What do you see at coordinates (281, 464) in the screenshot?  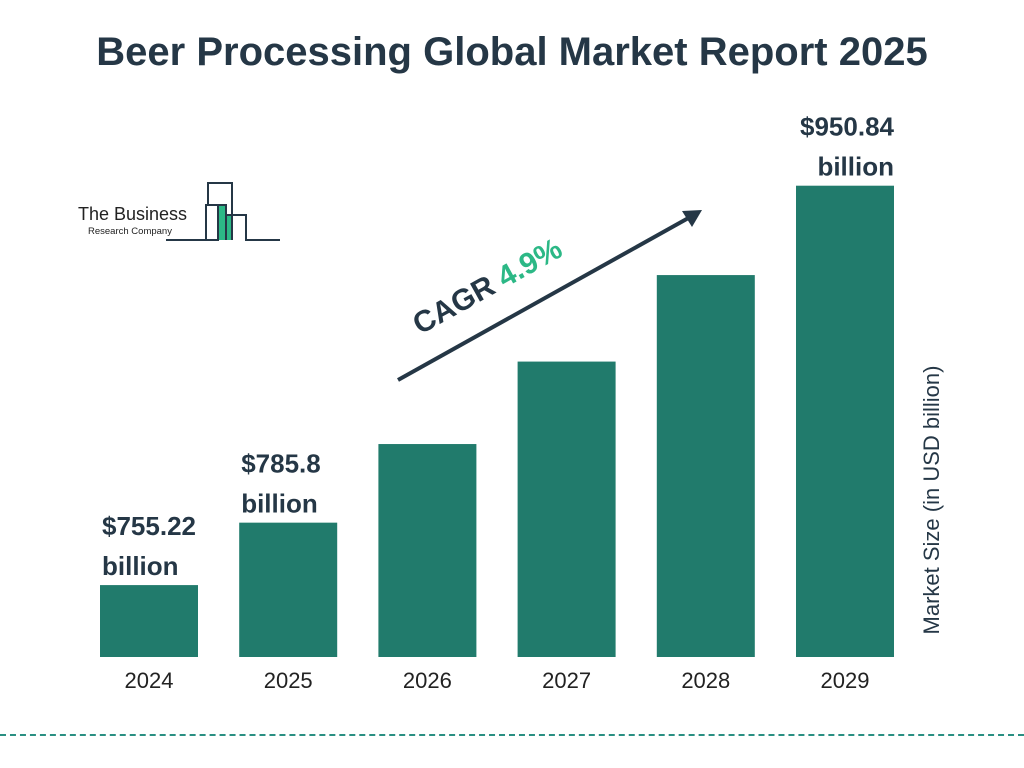 I see `data-label-2025: $785.8` at bounding box center [281, 464].